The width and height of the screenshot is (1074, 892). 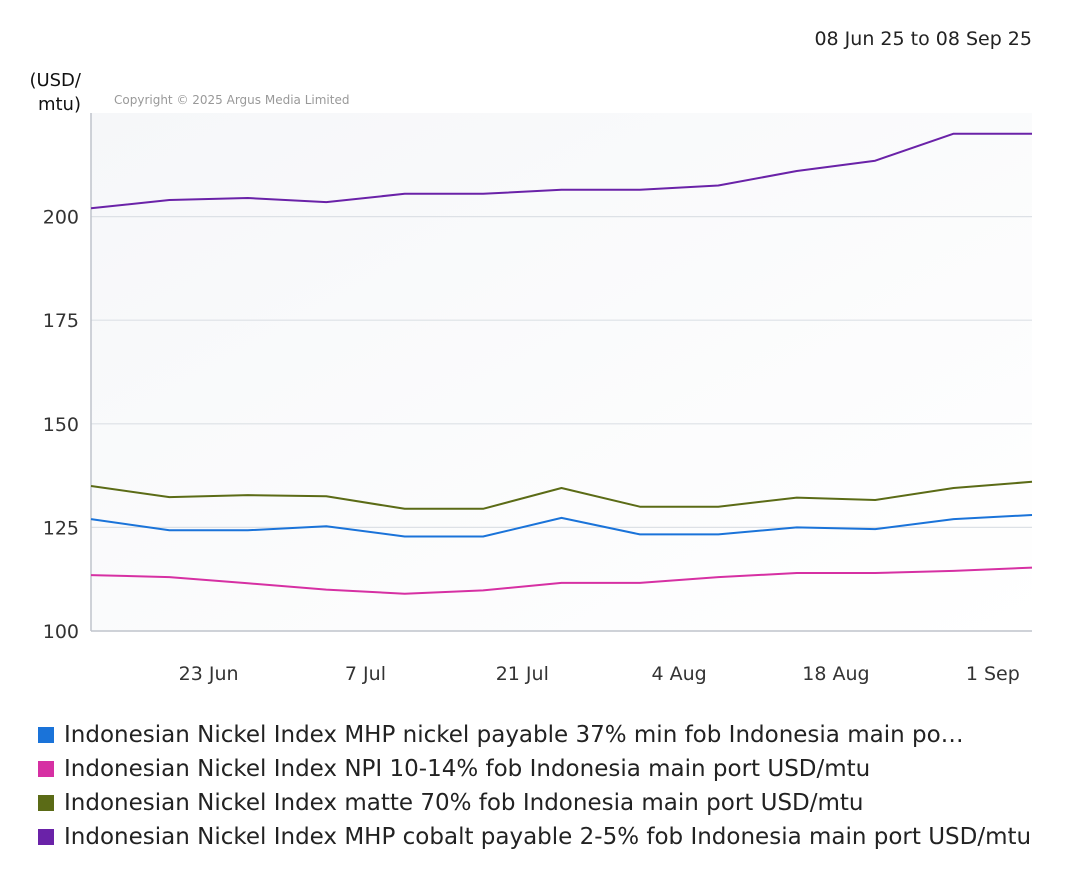 I want to click on y-tick-label: 200, so click(x=61, y=218).